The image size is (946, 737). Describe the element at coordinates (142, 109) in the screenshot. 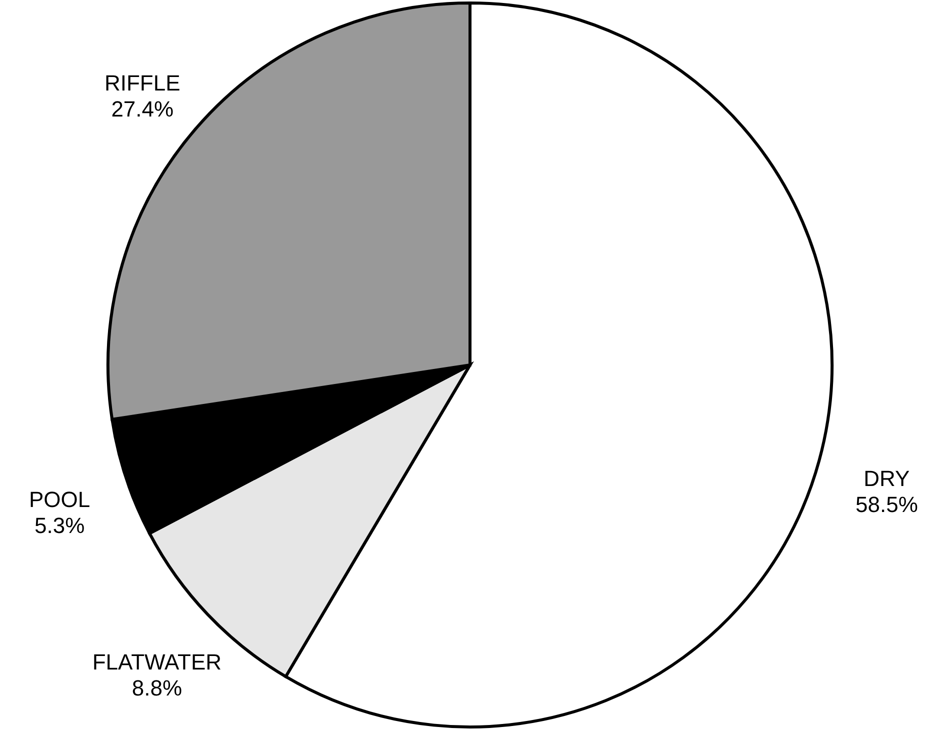

I see `data-label: 27.4%` at that location.